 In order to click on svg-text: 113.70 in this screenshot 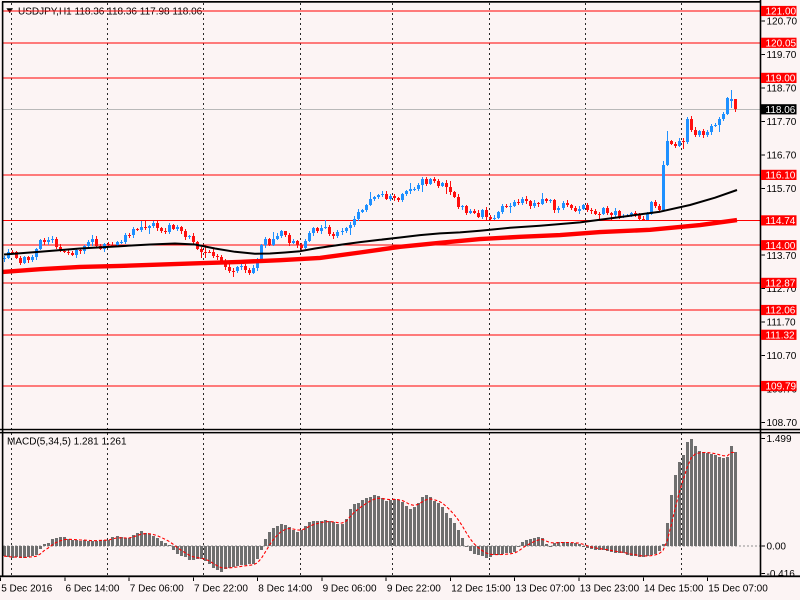, I will do `click(782, 256)`.